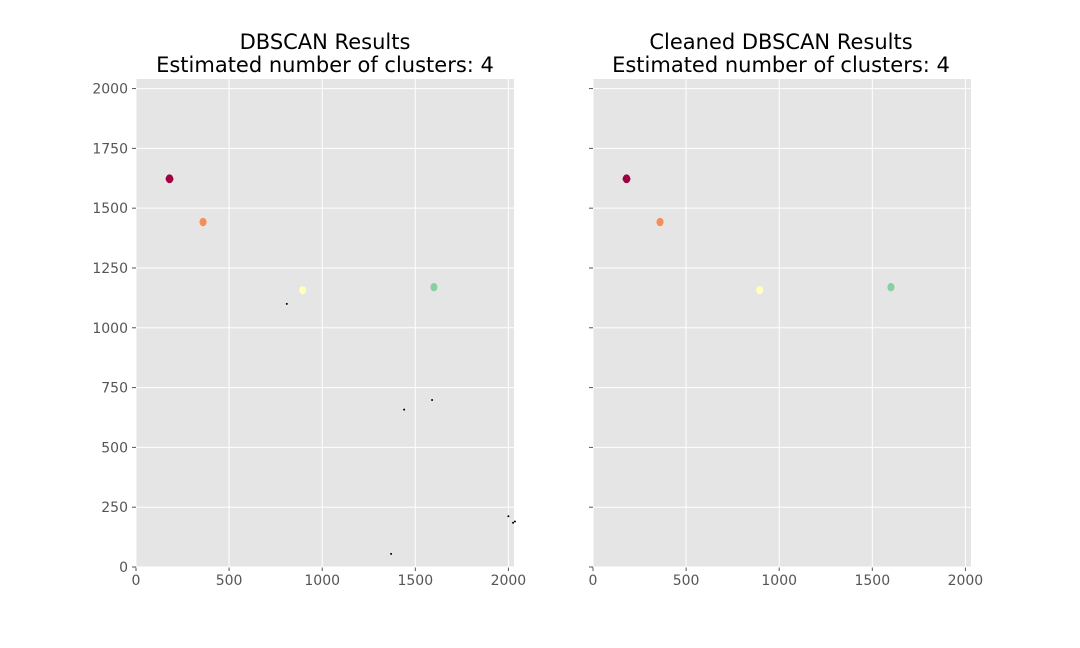 This screenshot has height=648, width=1080. What do you see at coordinates (114, 389) in the screenshot?
I see `y-tick-label: 750` at bounding box center [114, 389].